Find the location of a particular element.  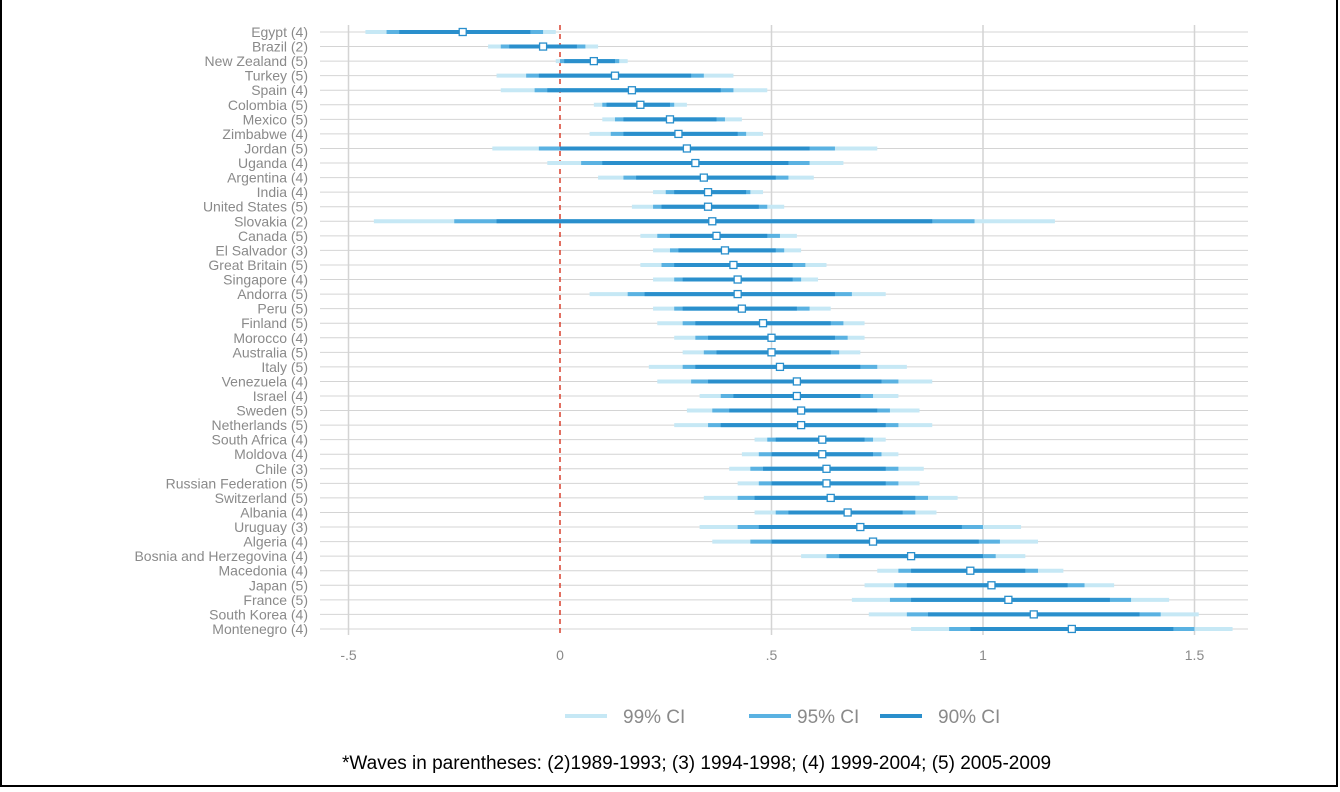

country-label: New Zealand (5) is located at coordinates (257, 61).